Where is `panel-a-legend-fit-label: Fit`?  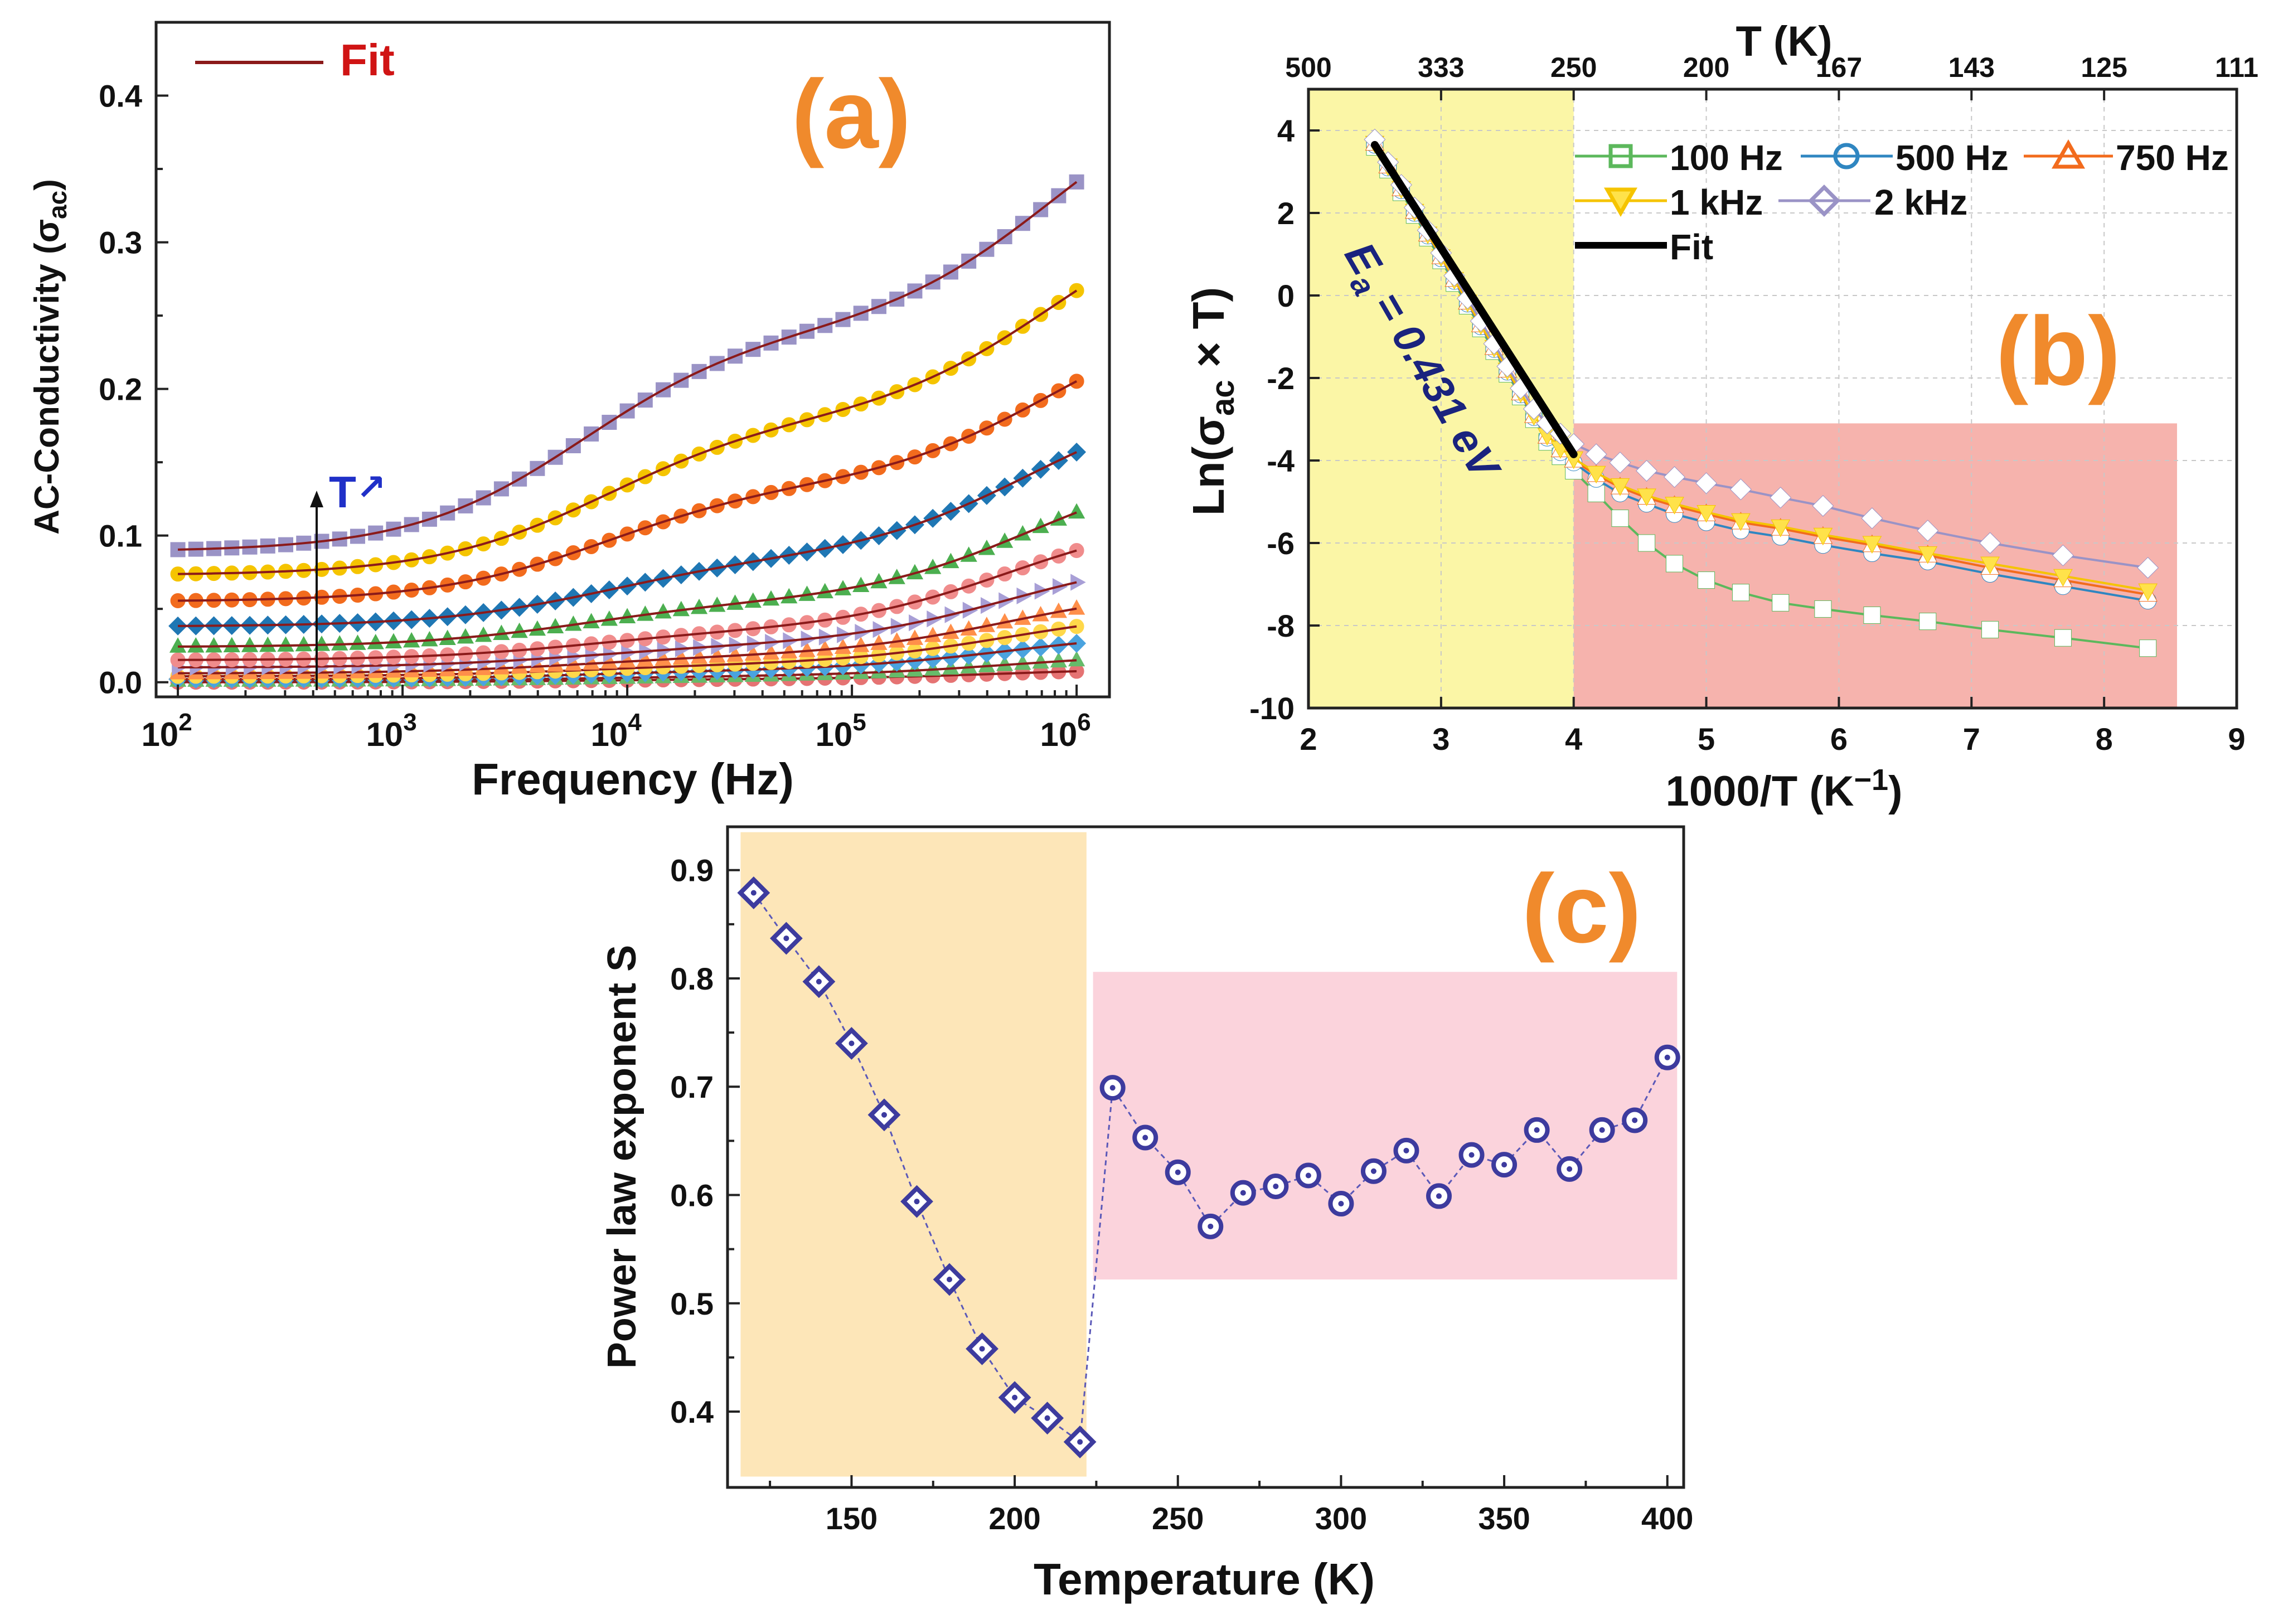 panel-a-legend-fit-label: Fit is located at coordinates (367, 60).